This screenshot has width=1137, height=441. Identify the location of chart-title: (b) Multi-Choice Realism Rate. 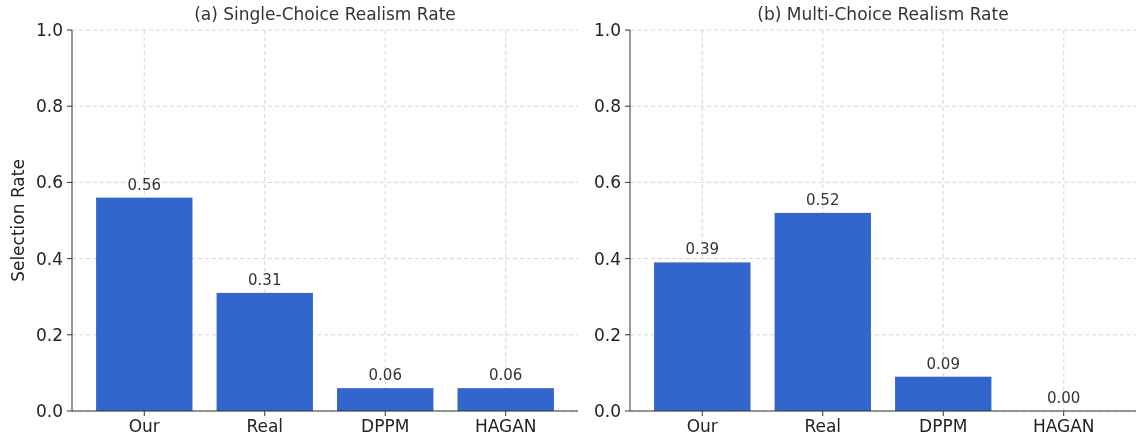
(883, 14).